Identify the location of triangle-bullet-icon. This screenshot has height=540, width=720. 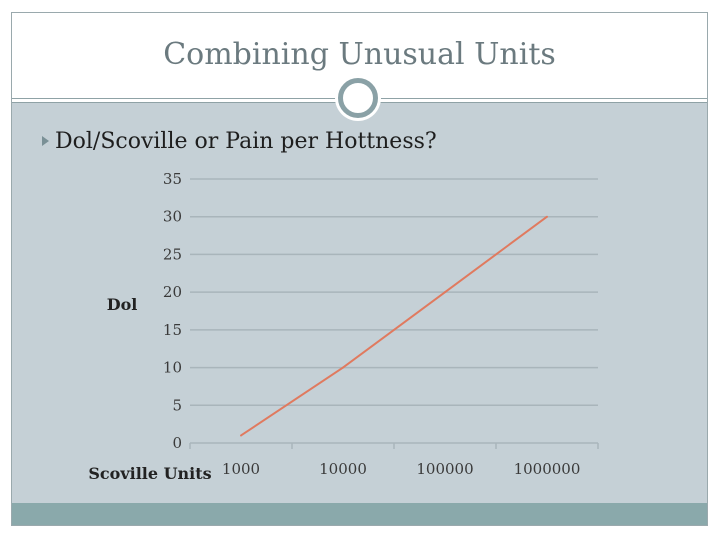
(45, 141).